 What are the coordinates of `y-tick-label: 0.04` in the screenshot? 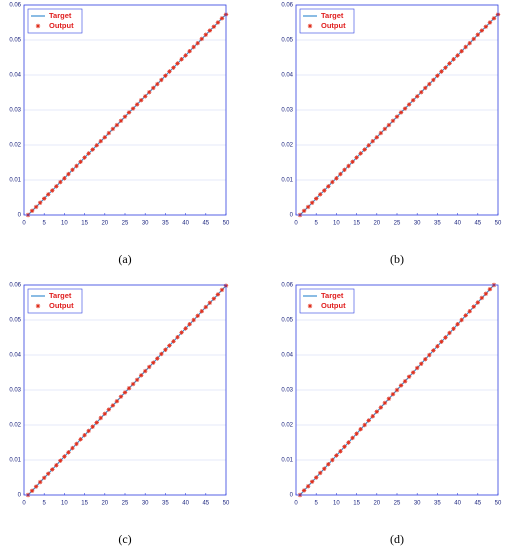 It's located at (15, 76).